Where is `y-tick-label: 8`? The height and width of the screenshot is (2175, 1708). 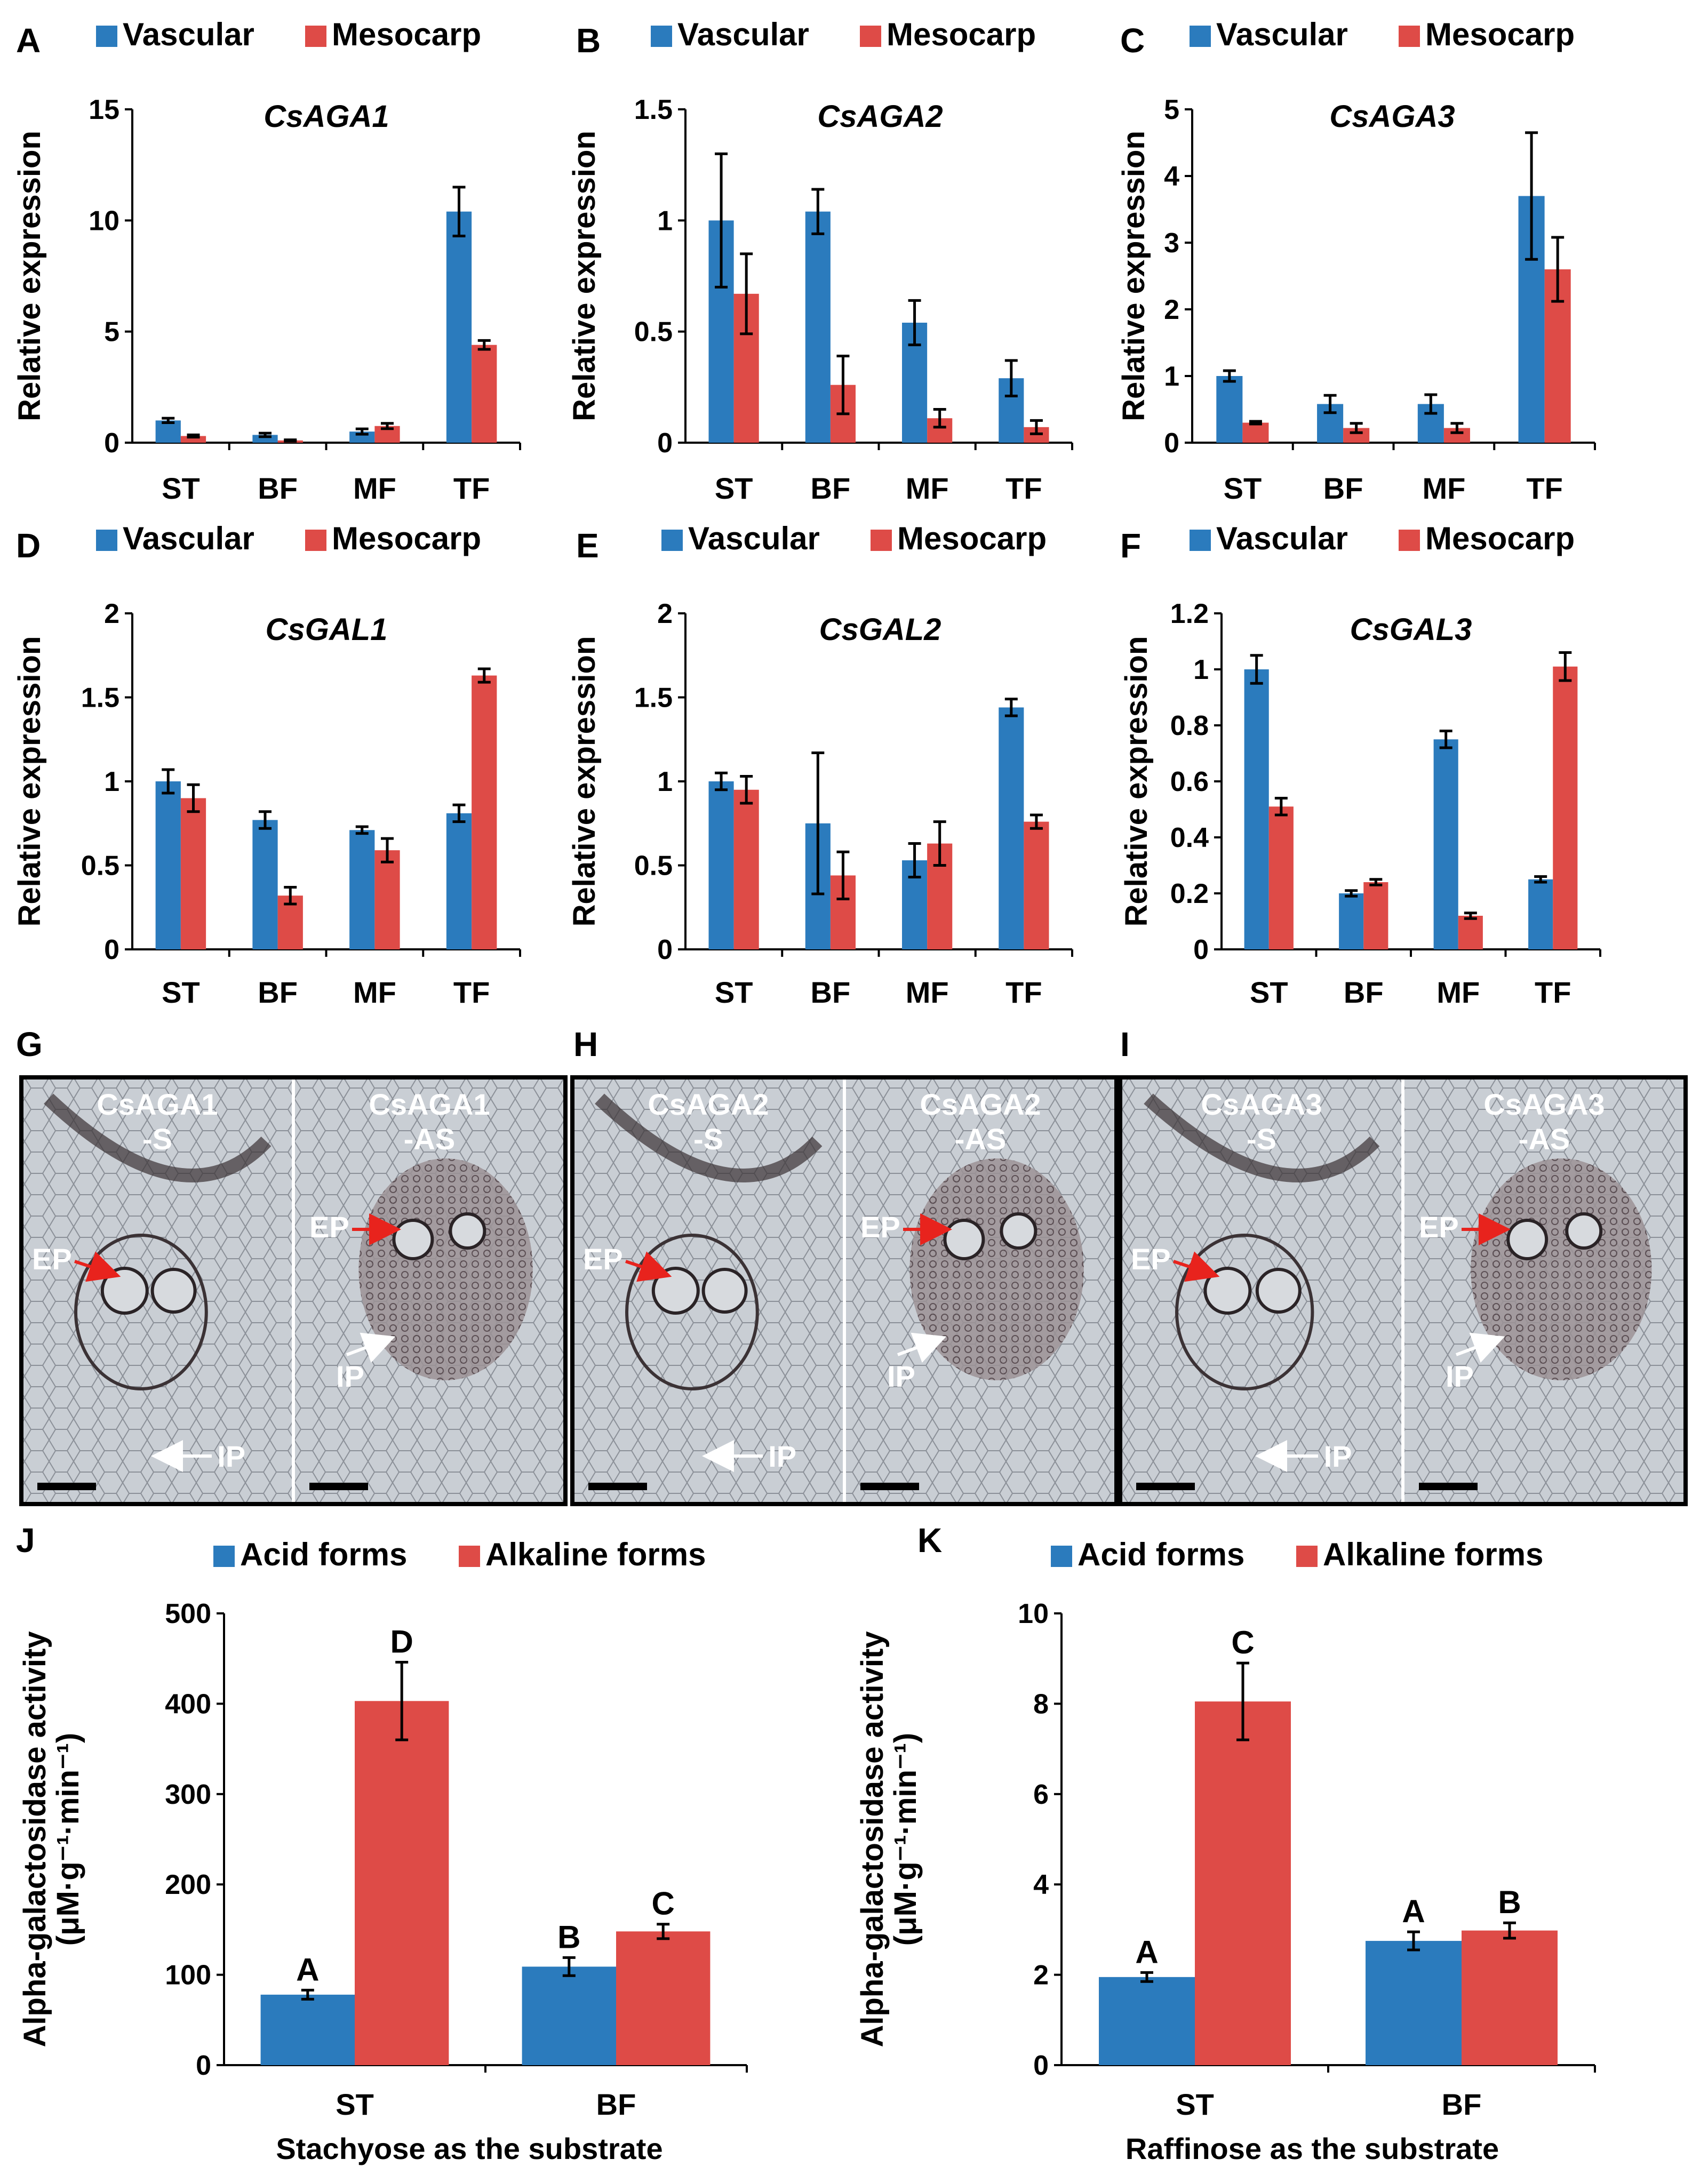 y-tick-label: 8 is located at coordinates (1041, 1704).